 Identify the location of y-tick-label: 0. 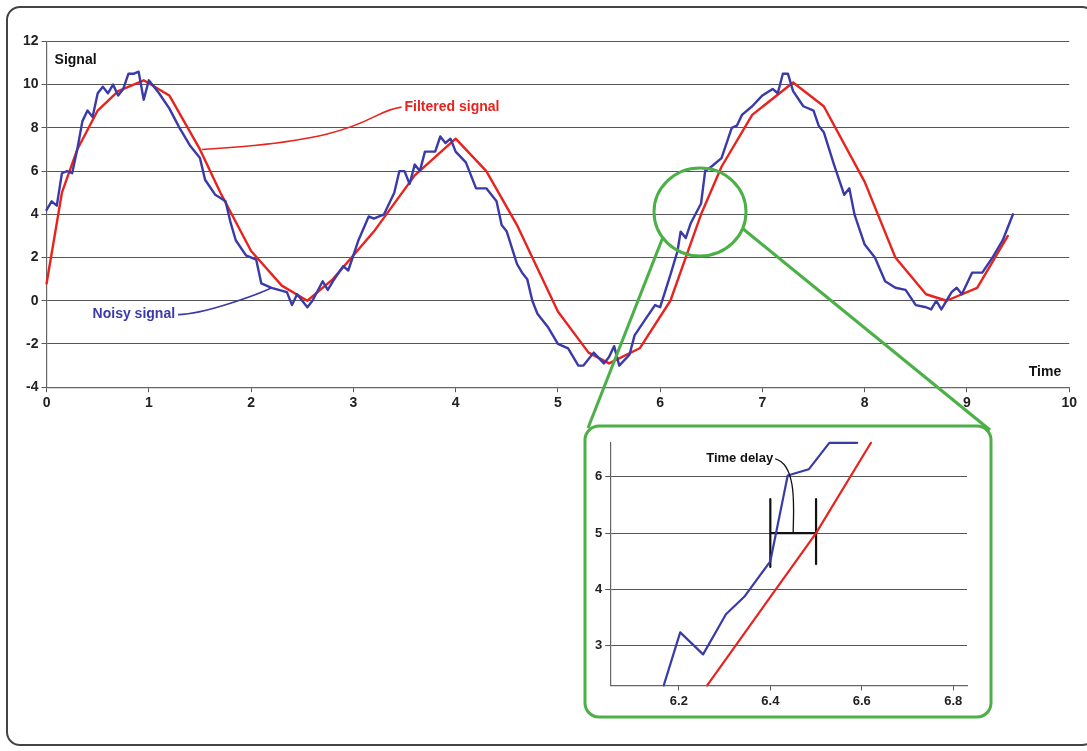
(34, 299).